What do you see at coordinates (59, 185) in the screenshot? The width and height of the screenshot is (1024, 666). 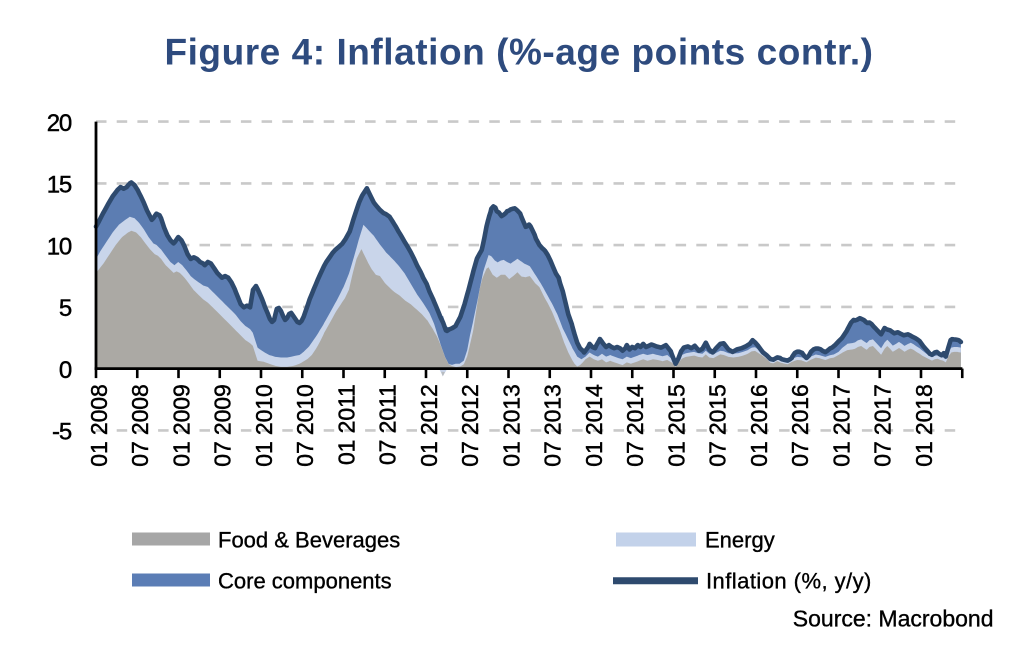 I see `svg-text: 15` at bounding box center [59, 185].